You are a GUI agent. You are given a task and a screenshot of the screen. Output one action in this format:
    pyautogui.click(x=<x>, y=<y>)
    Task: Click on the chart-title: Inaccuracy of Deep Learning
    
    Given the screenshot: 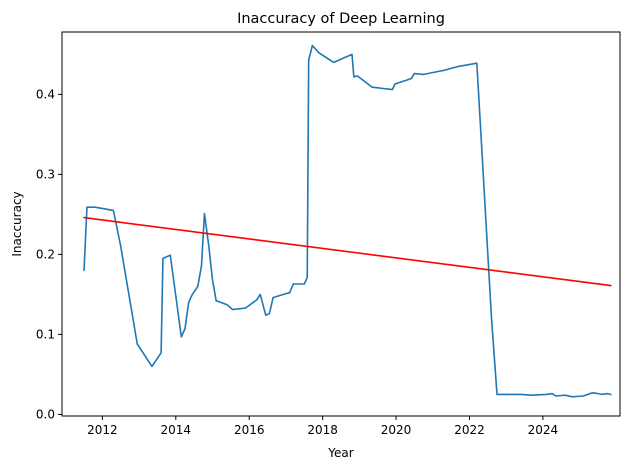 What is the action you would take?
    pyautogui.click(x=341, y=19)
    